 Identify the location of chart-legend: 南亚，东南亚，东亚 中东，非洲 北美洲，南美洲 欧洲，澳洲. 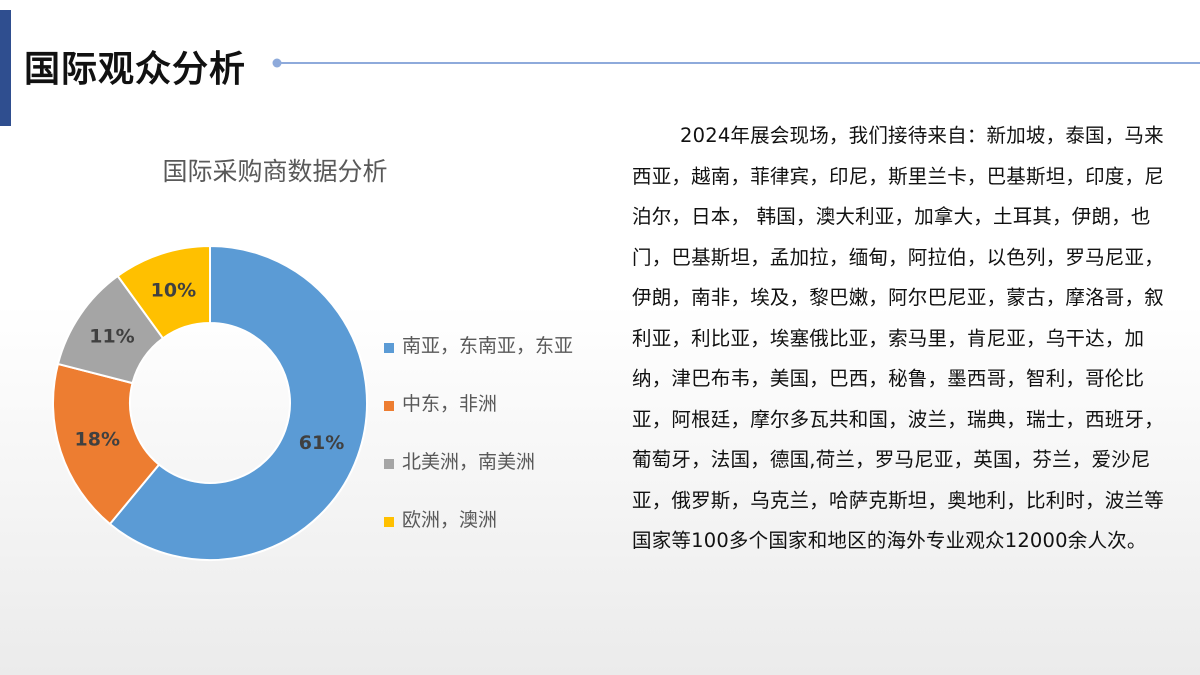
(500, 434).